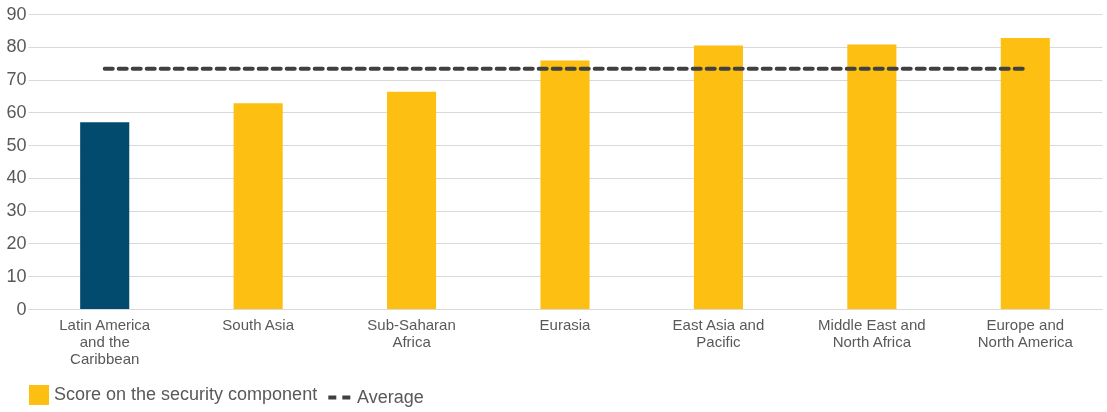 This screenshot has width=1107, height=412. I want to click on y-tick-label: 20, so click(16, 242).